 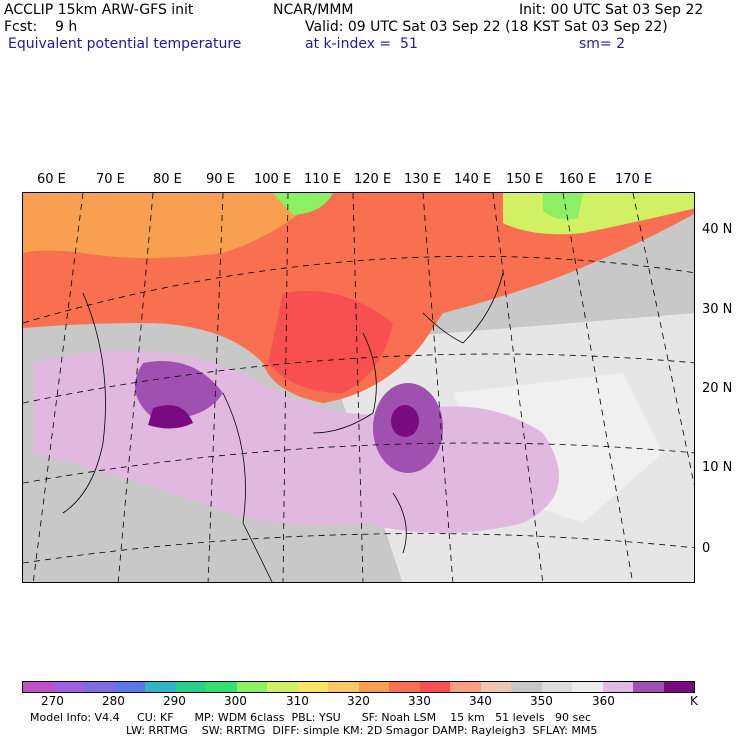 What do you see at coordinates (179, 390) in the screenshot?
I see `bay-of-bengal-high` at bounding box center [179, 390].